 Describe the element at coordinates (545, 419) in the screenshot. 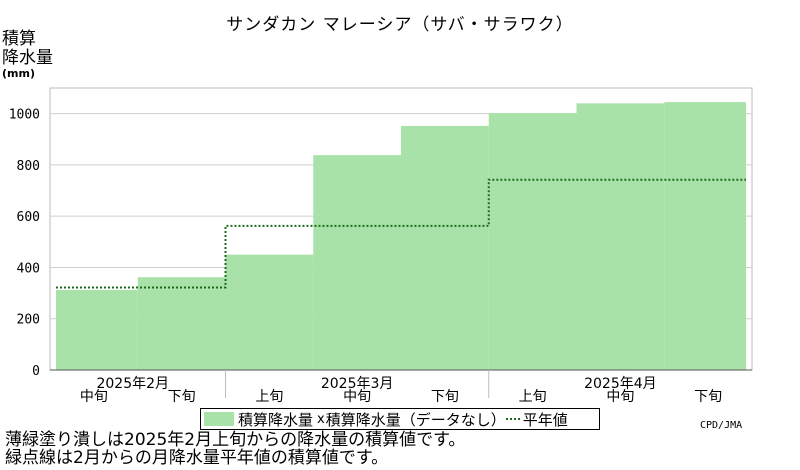

I see `legend-label-normal: 平年値` at that location.